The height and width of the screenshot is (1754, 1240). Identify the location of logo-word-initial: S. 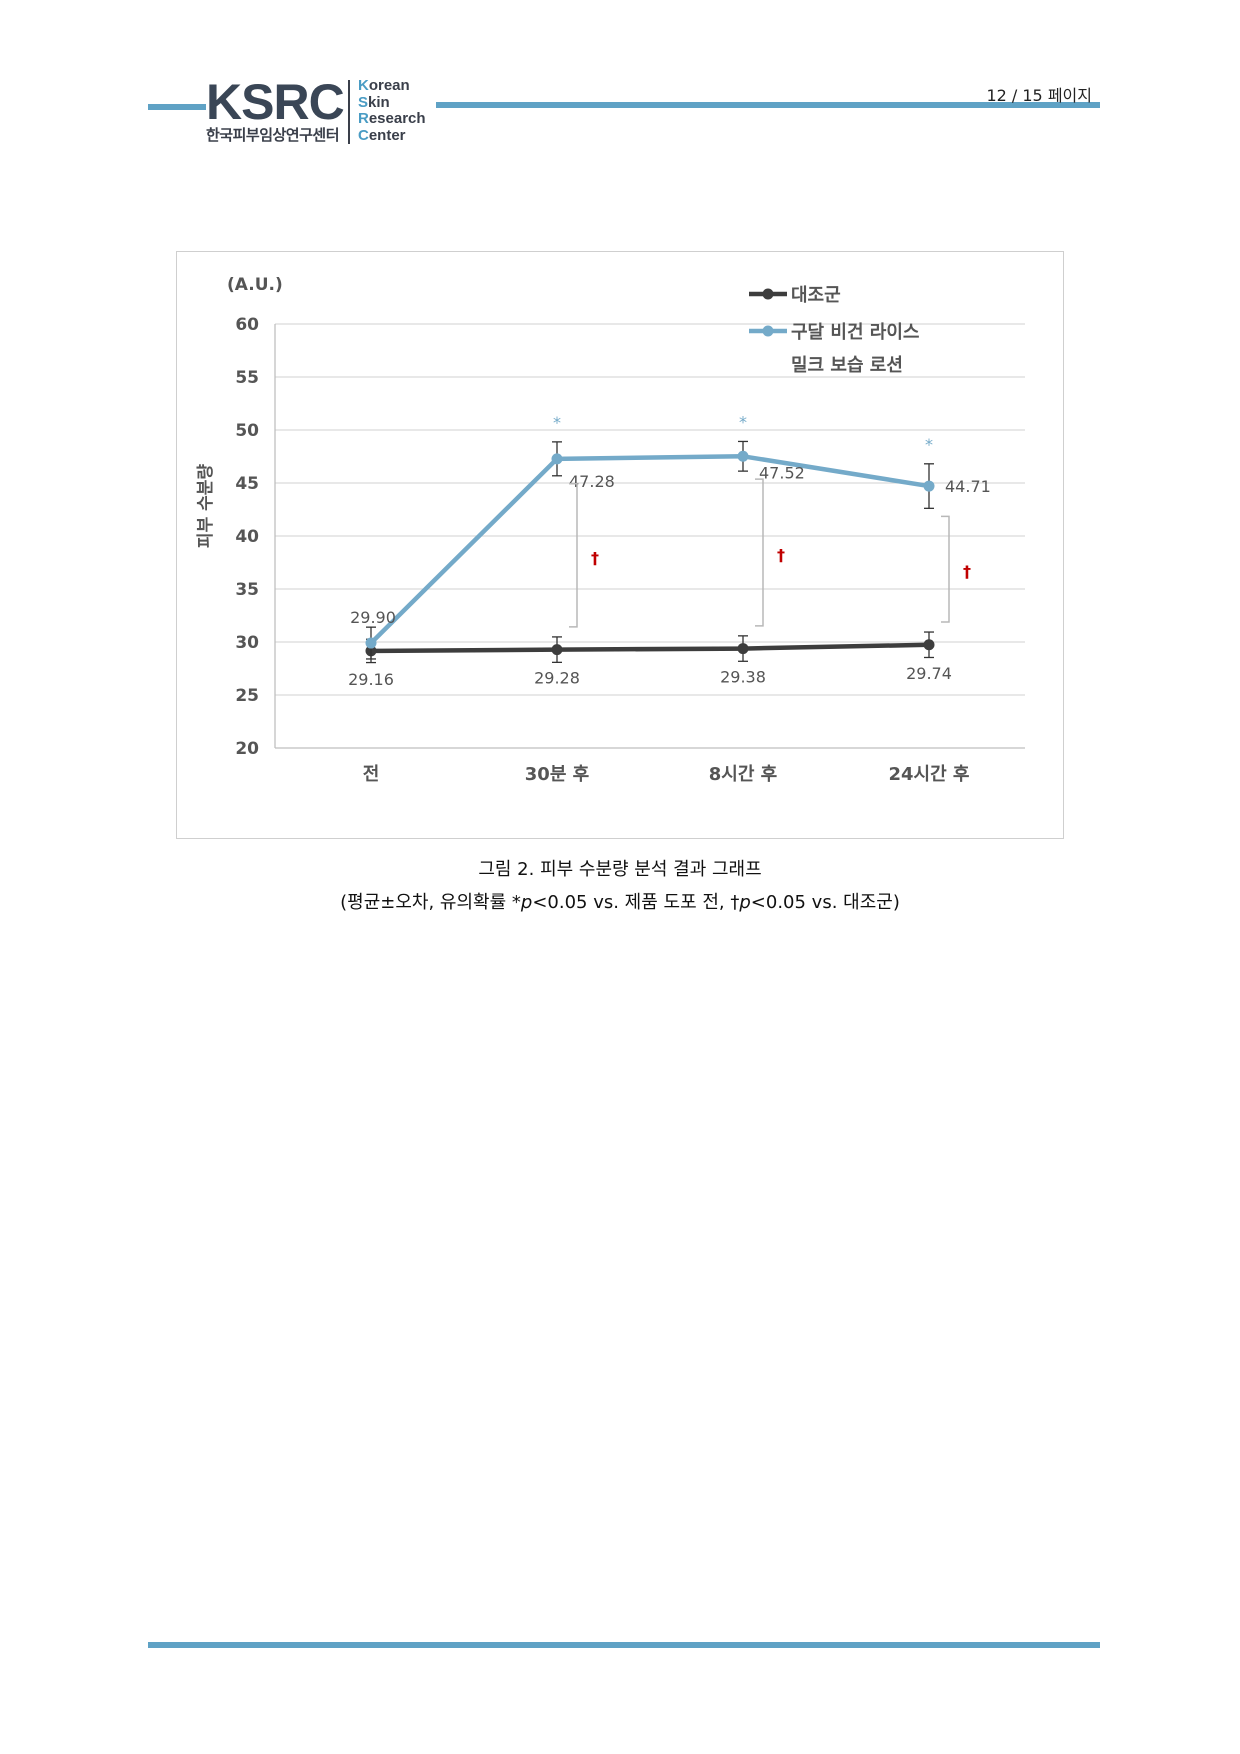
(363, 102).